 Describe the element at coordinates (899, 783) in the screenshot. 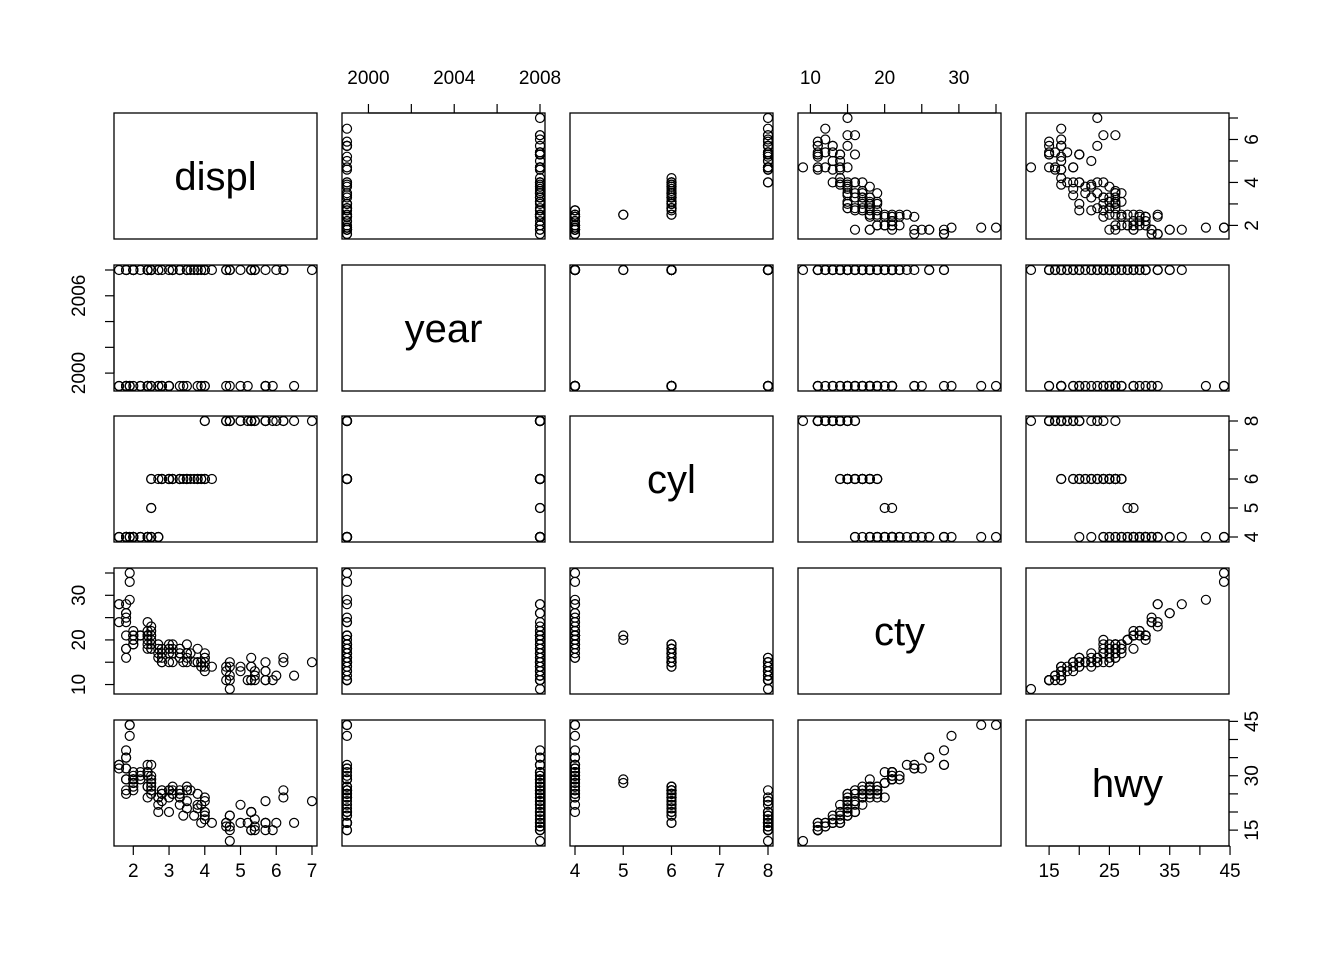

I see `panel-hwy-vs-cty` at that location.